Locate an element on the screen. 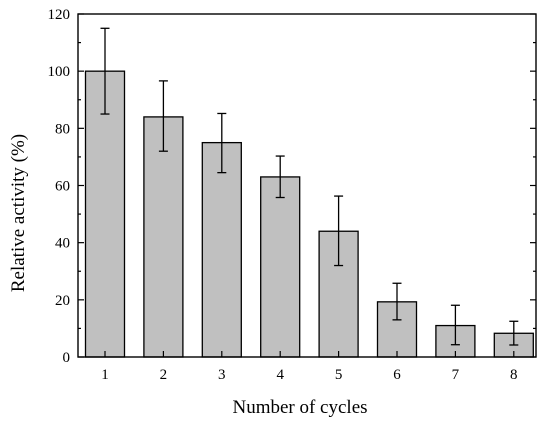  y-tick-label-120: 120 is located at coordinates (59, 15).